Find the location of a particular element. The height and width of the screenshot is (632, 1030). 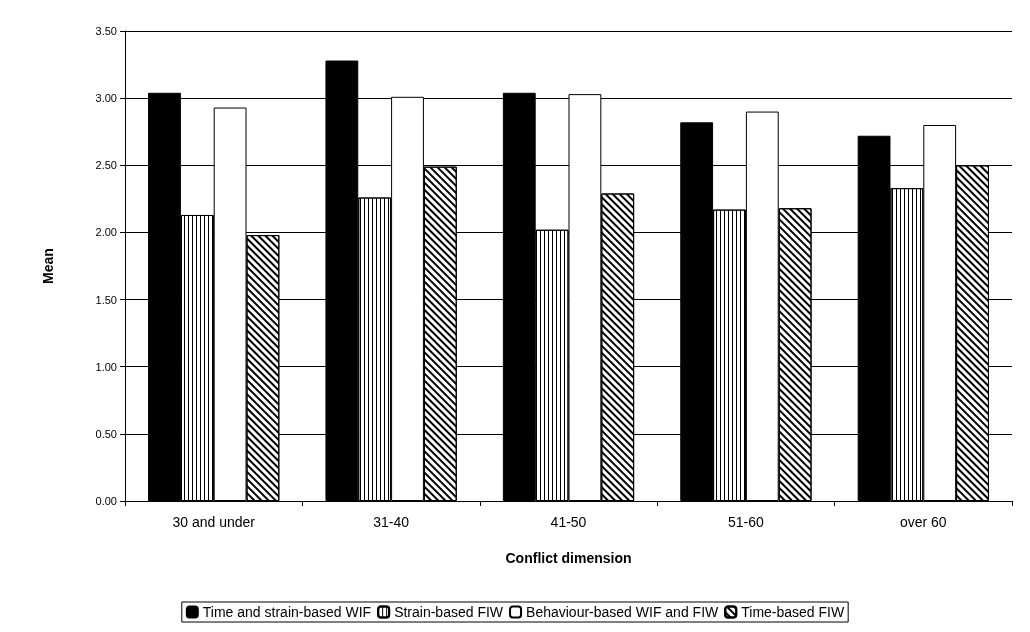

y-tick-label: 3.50 is located at coordinates (106, 31).